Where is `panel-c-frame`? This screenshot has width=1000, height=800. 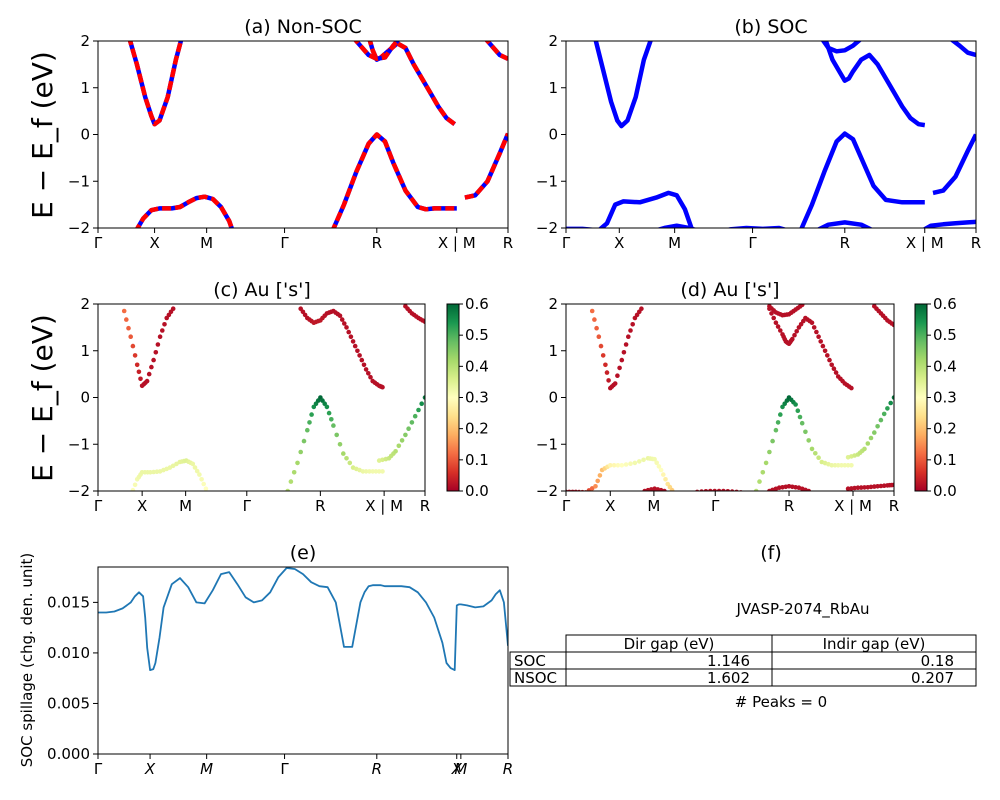
panel-c-frame is located at coordinates (261, 397).